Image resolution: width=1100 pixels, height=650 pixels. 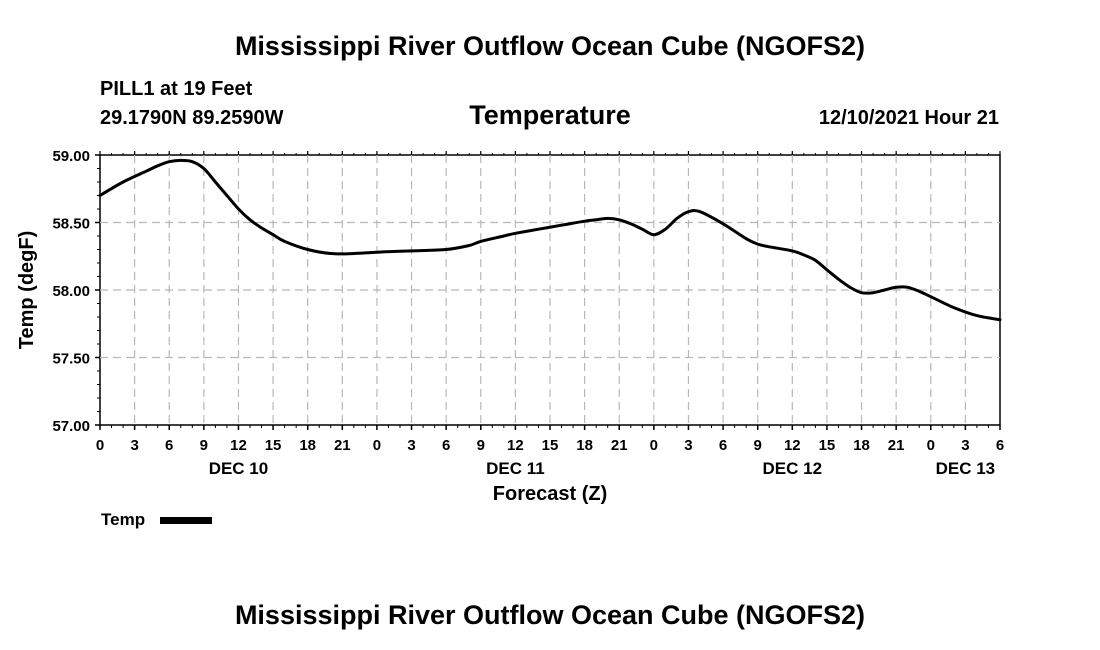 What do you see at coordinates (176, 89) in the screenshot?
I see `station-name: PILL1 at 19 Feet` at bounding box center [176, 89].